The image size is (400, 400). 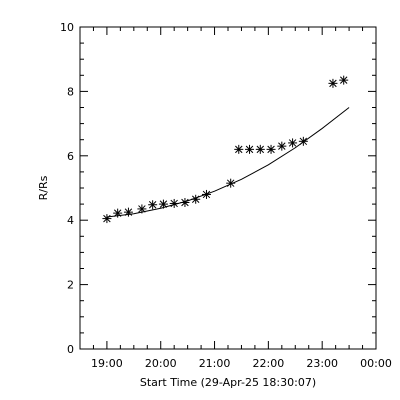 What do you see at coordinates (43, 187) in the screenshot?
I see `y-axis-label: R/Rs` at bounding box center [43, 187].